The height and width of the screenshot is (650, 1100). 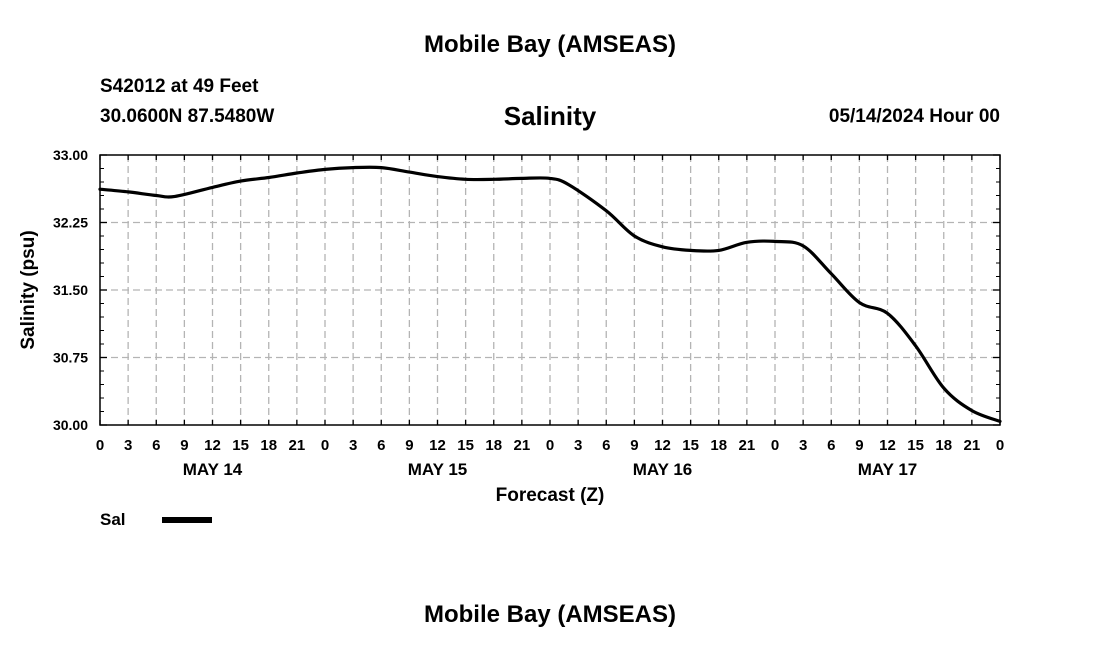 I want to click on page-title: Mobile Bay (AMSEAS), so click(x=550, y=44).